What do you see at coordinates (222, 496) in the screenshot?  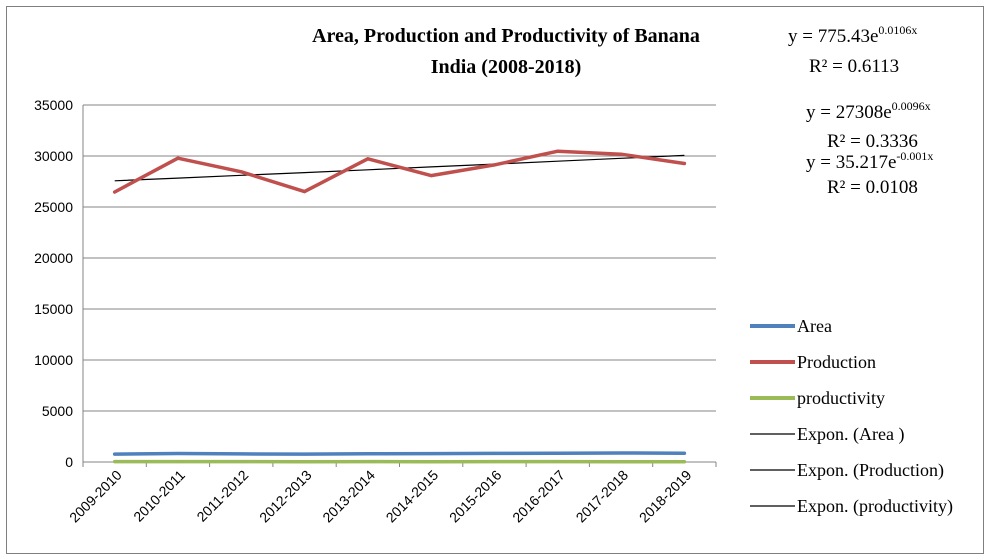 I see `x-tick-label: 2011-2012` at bounding box center [222, 496].